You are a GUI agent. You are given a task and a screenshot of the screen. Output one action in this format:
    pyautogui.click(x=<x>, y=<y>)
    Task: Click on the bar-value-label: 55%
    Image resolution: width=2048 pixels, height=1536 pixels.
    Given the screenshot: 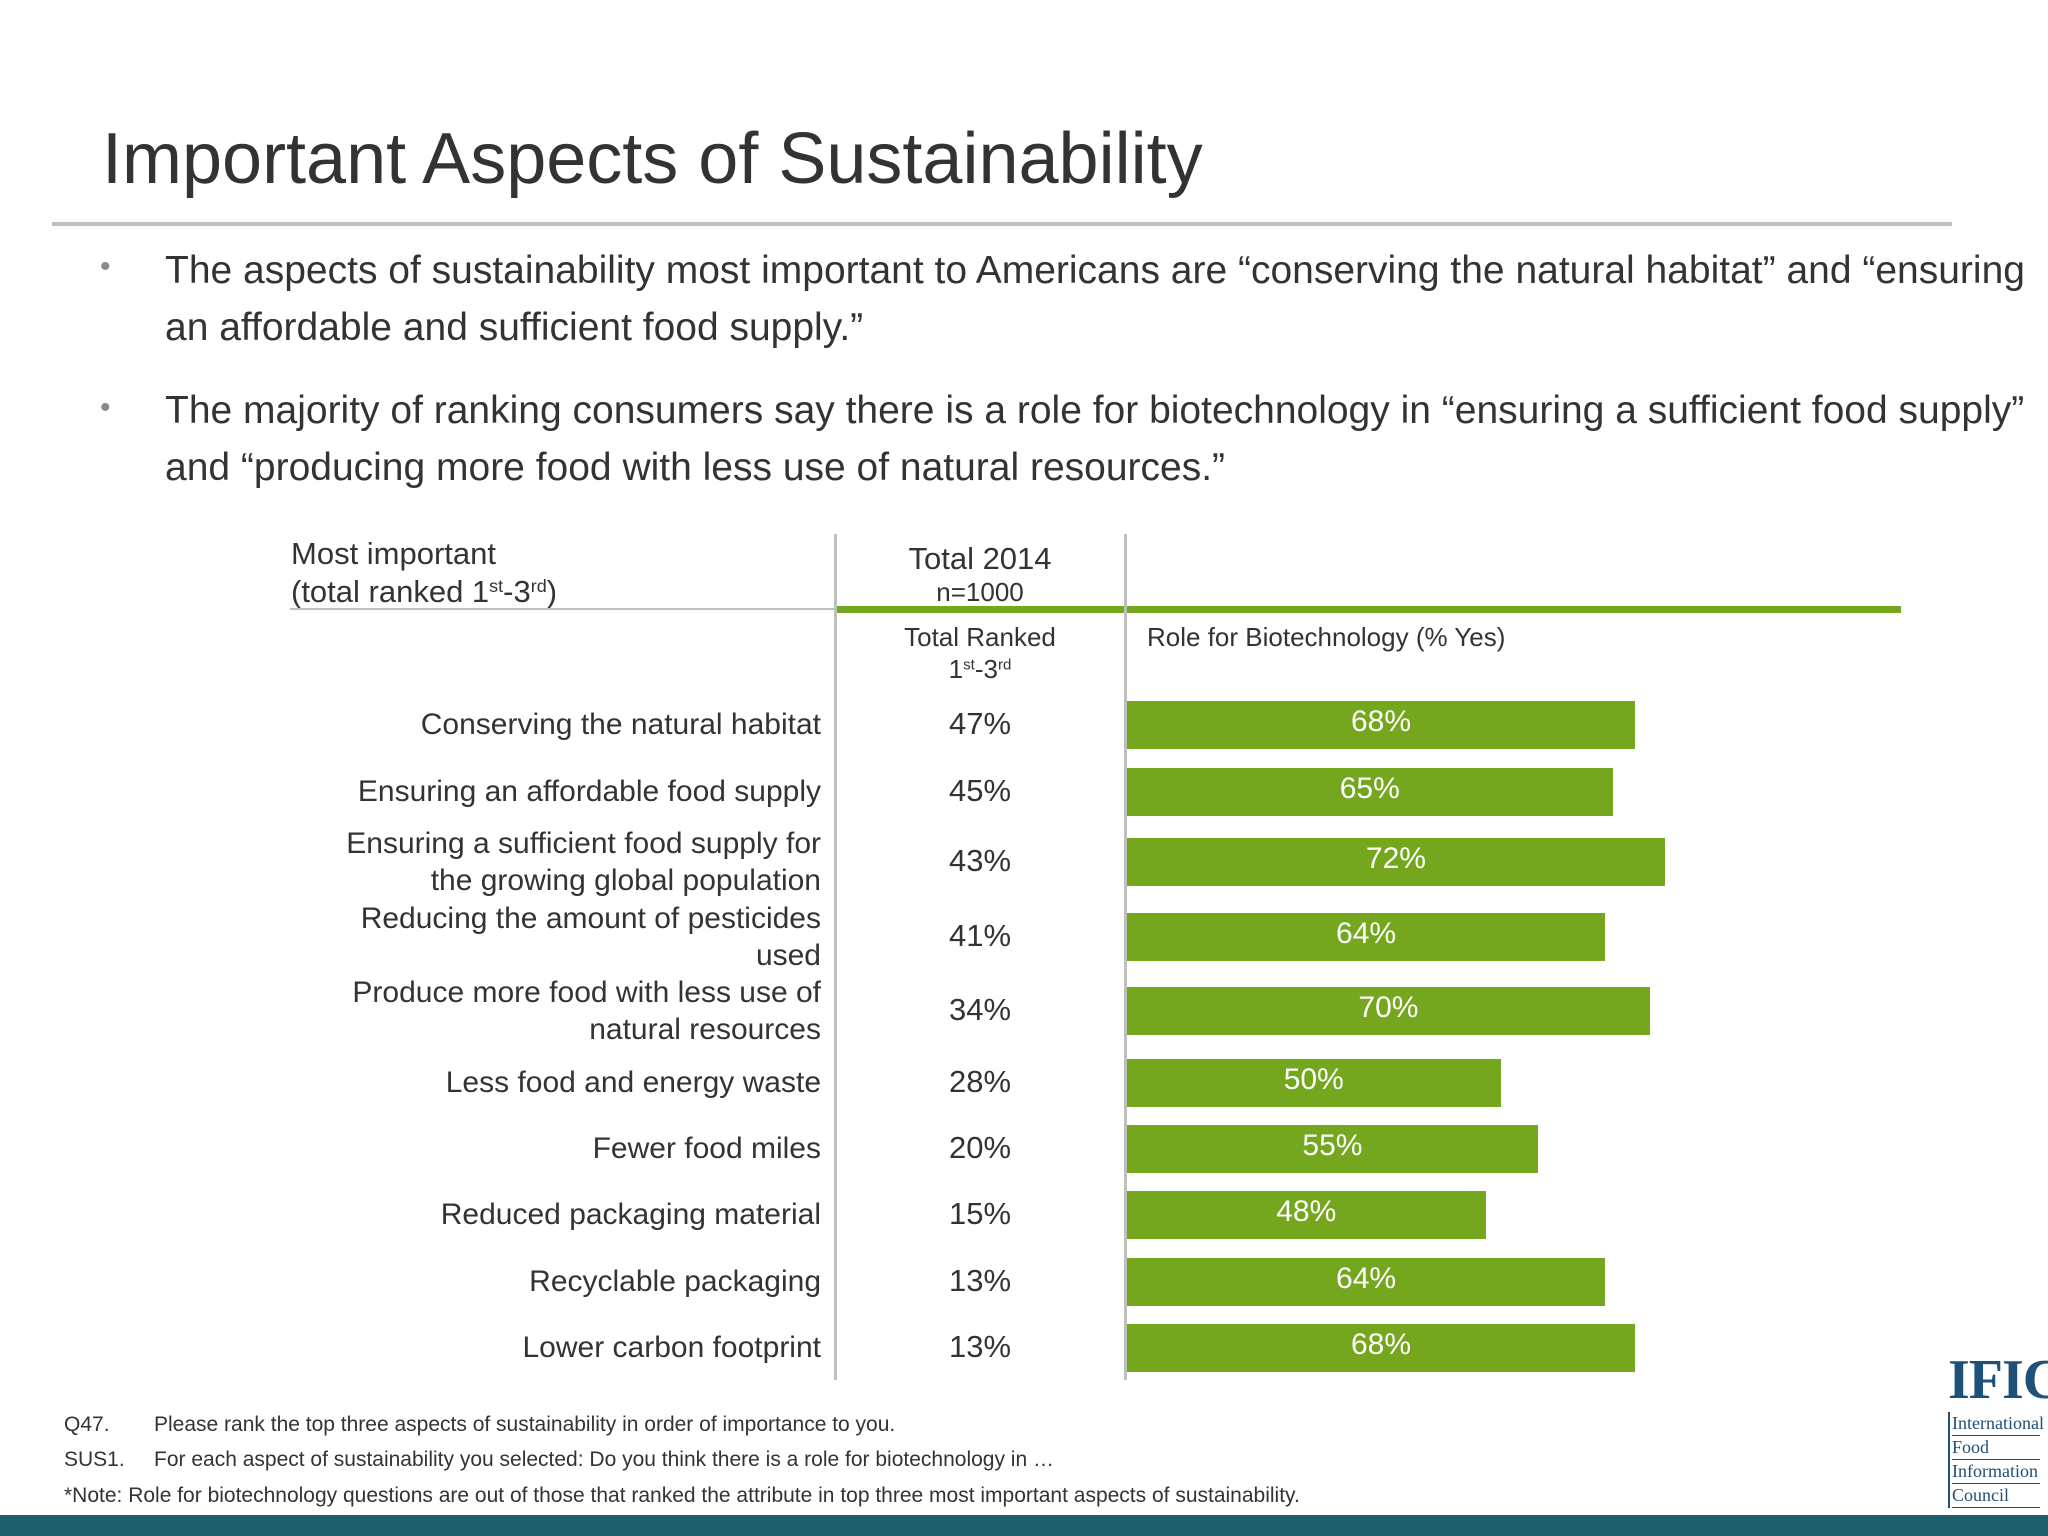 What is the action you would take?
    pyautogui.click(x=1332, y=1145)
    